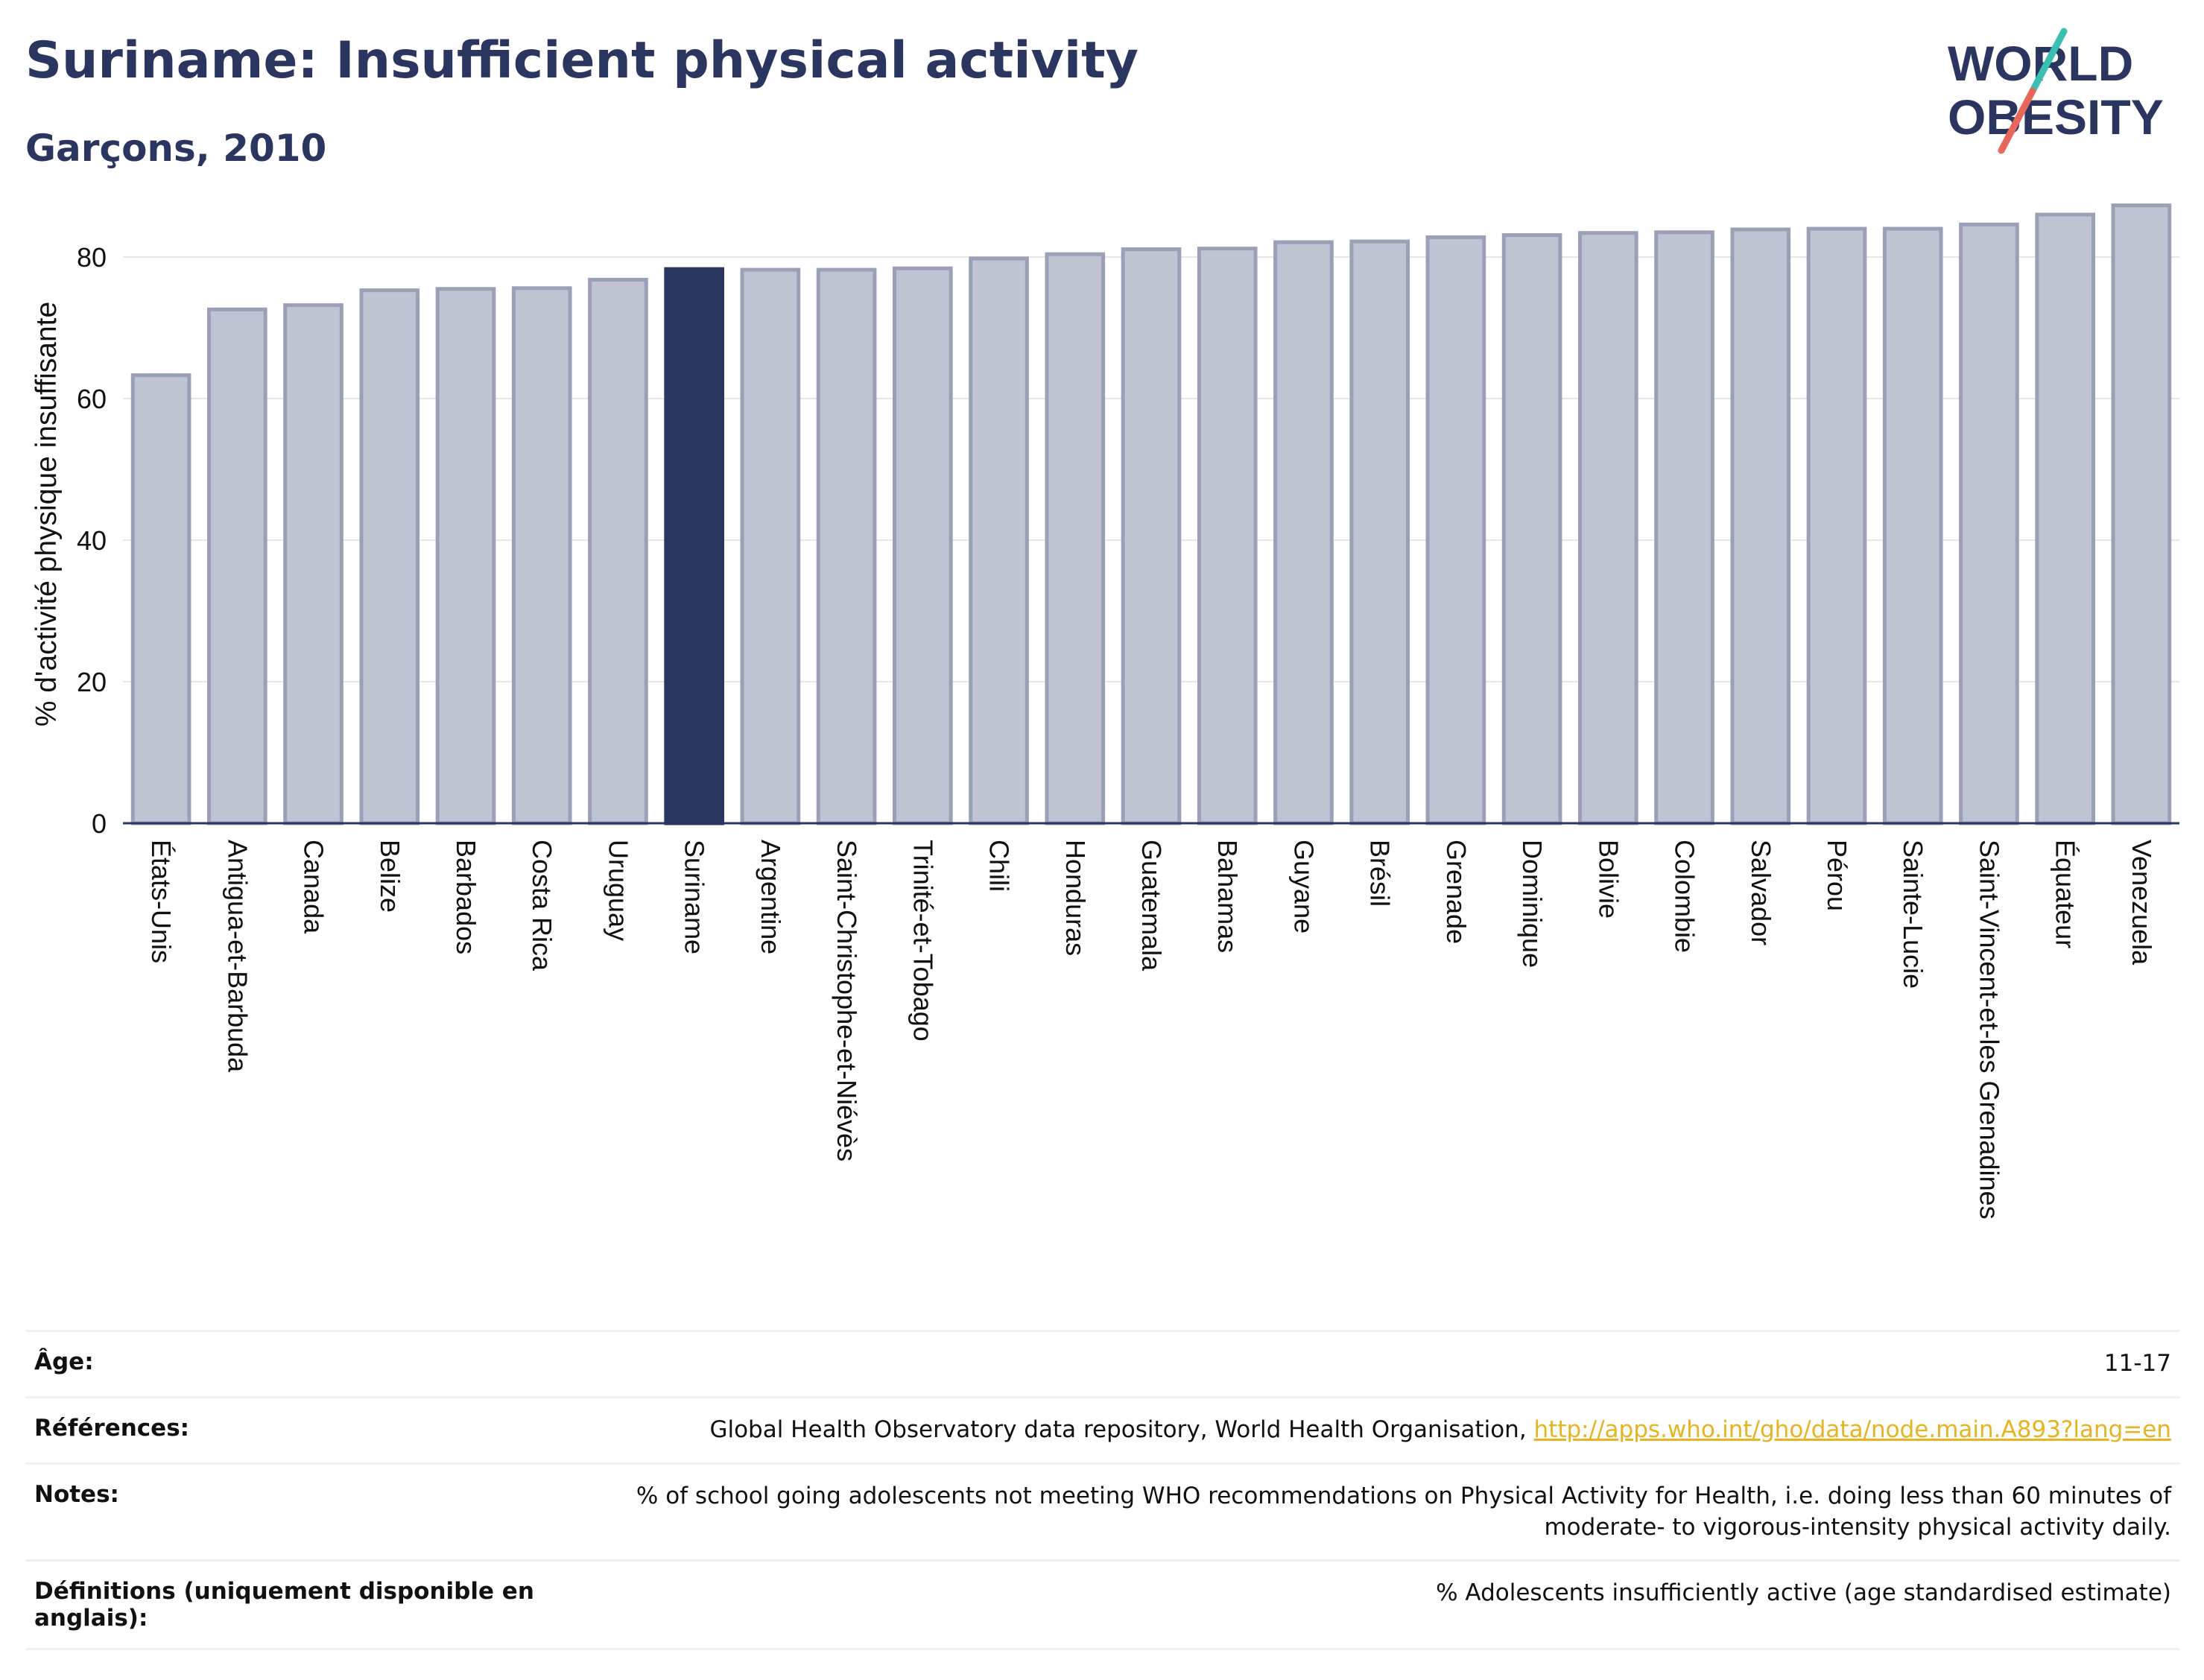 The height and width of the screenshot is (1680, 2204). I want to click on world-obesity-logo: WORLD OBESITY, so click(2056, 91).